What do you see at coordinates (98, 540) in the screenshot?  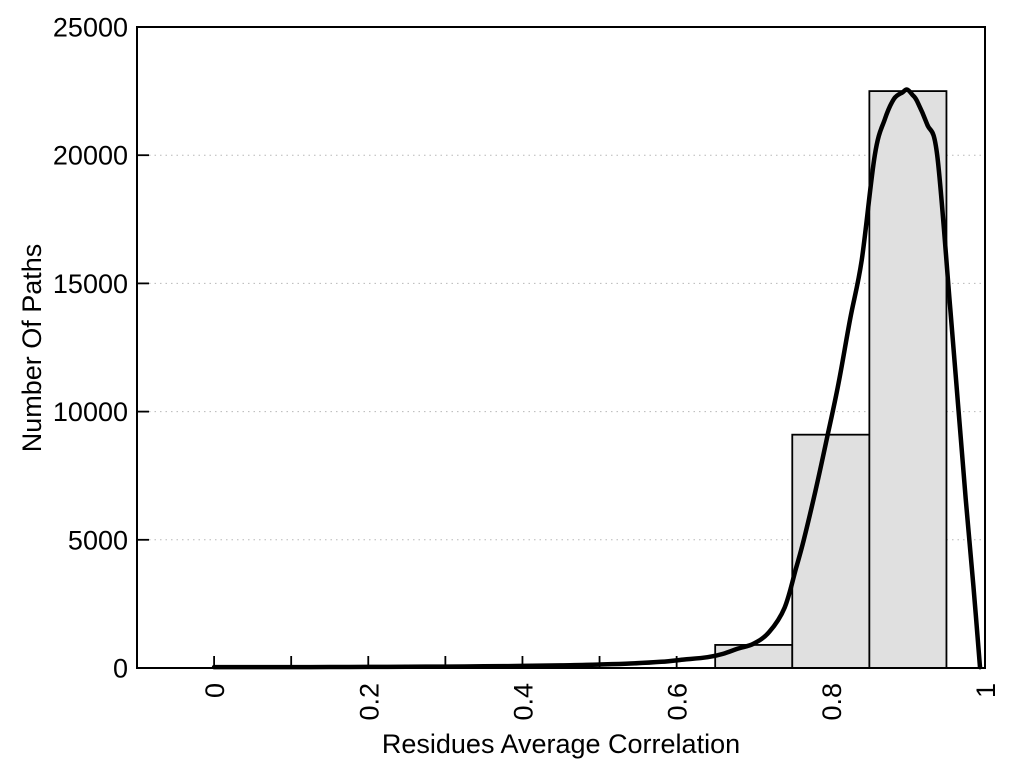 I see `y-tick-label: 5000` at bounding box center [98, 540].